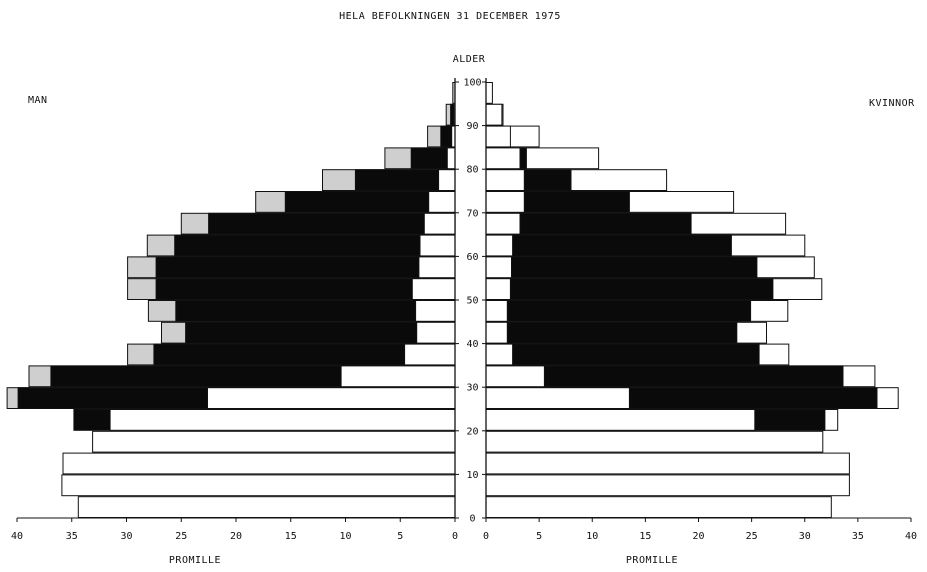 This screenshot has width=927, height=572. I want to click on right-series-label: KVINNOR, so click(892, 103).